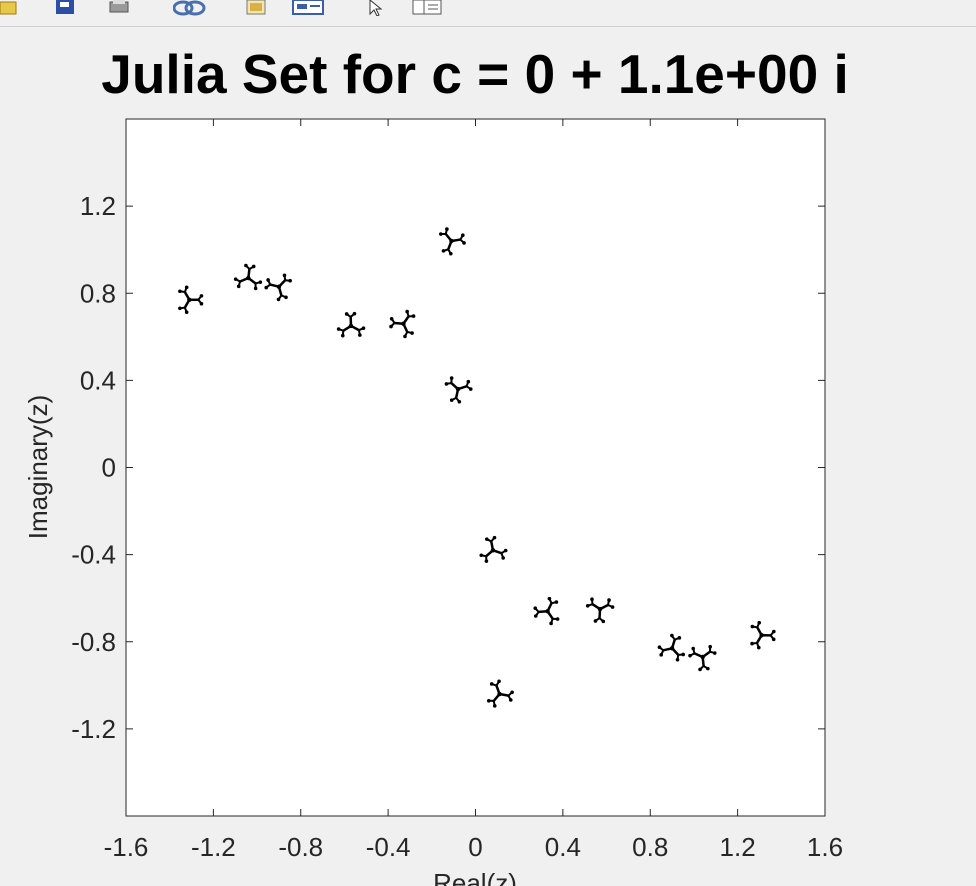 Image resolution: width=976 pixels, height=886 pixels. I want to click on y-tick-label: 0.8, so click(98, 293).